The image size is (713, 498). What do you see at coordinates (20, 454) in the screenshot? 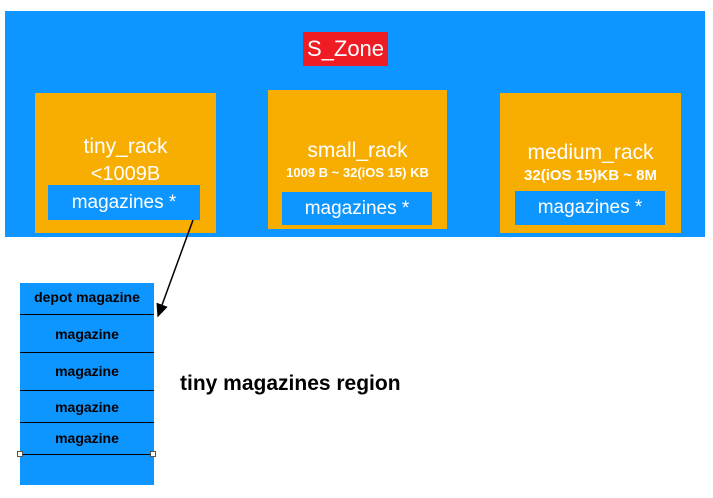
I see `selection-handle-left` at bounding box center [20, 454].